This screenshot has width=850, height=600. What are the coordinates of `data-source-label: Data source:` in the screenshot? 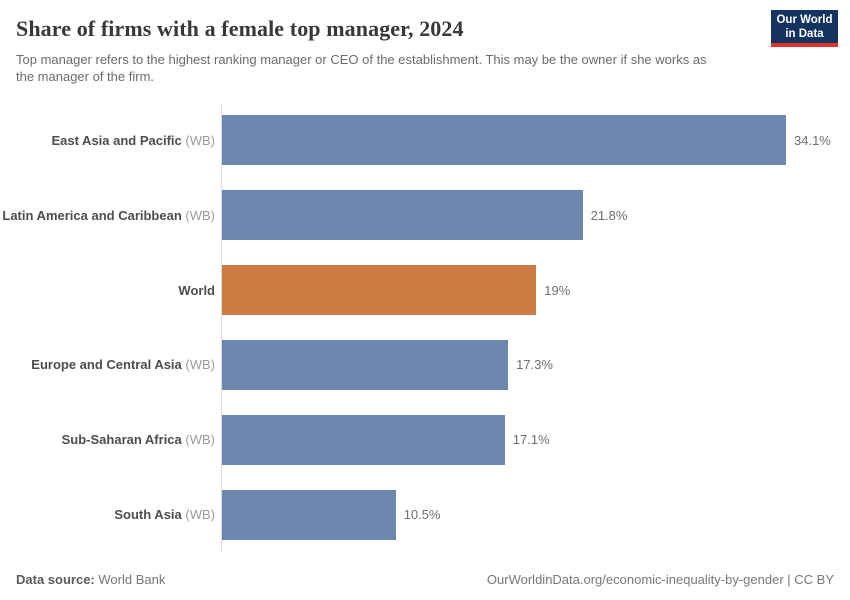 It's located at (55, 579).